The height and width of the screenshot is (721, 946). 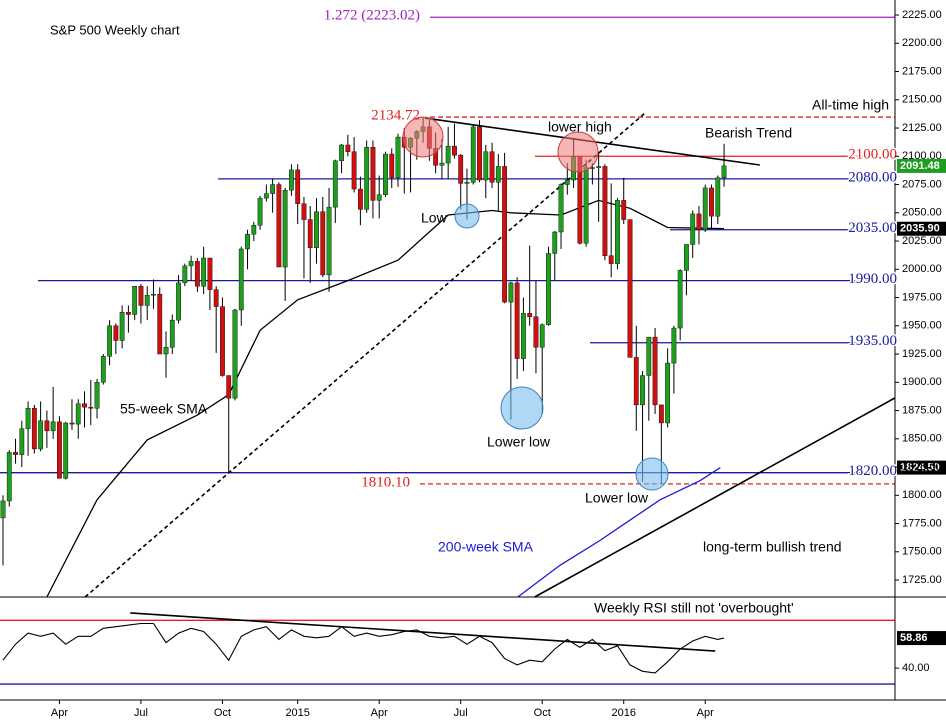 What do you see at coordinates (872, 228) in the screenshot?
I see `level-label: 2035.00` at bounding box center [872, 228].